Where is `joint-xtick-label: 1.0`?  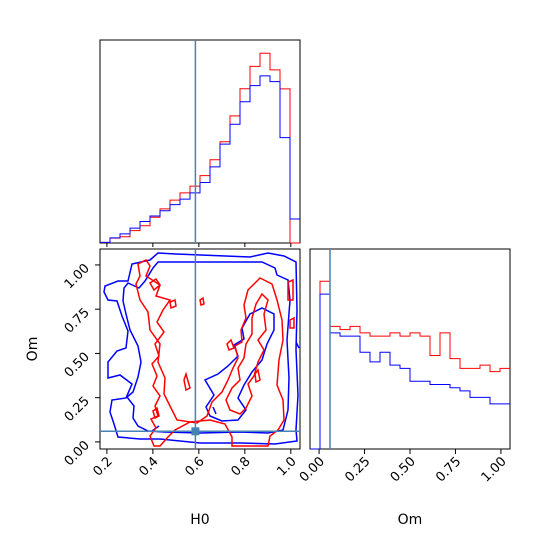 joint-xtick-label: 1.0 is located at coordinates (286, 466).